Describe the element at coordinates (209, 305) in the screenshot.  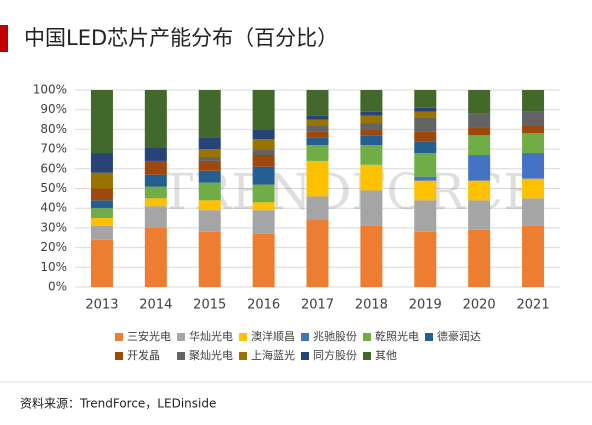
I see `x-tick-label: 2015` at that location.